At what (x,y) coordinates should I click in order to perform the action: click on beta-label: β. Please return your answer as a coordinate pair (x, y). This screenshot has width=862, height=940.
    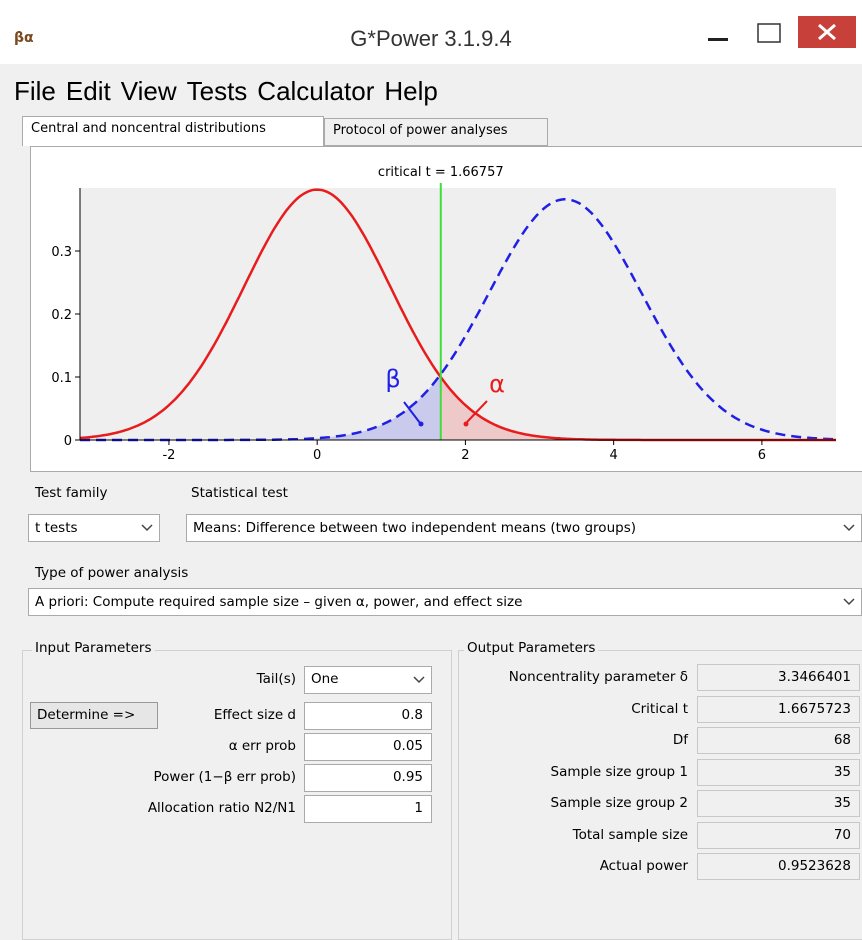
    Looking at the image, I should click on (392, 379).